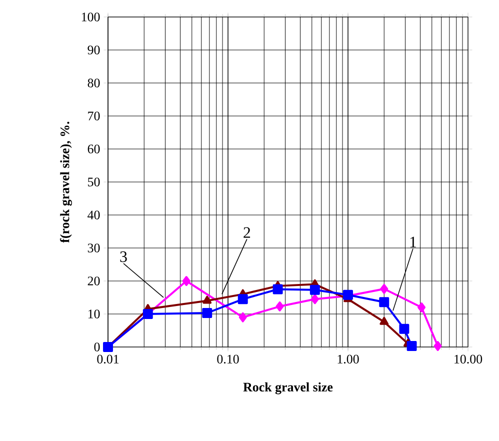 This screenshot has width=499, height=441. What do you see at coordinates (97, 347) in the screenshot?
I see `y-tick-label: 0` at bounding box center [97, 347].